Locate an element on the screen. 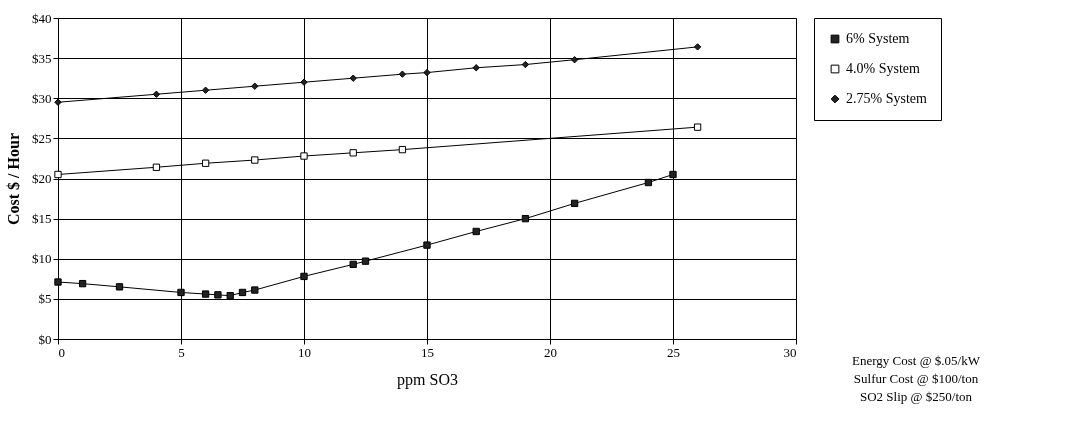  text: SO2 Slip @ $250/ton is located at coordinates (916, 396).